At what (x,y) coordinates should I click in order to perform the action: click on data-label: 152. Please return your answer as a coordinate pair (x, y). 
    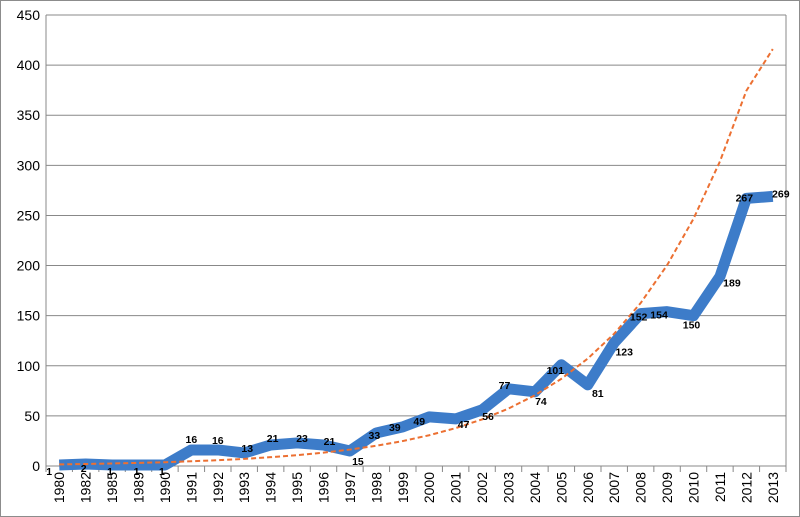
    Looking at the image, I should click on (639, 318).